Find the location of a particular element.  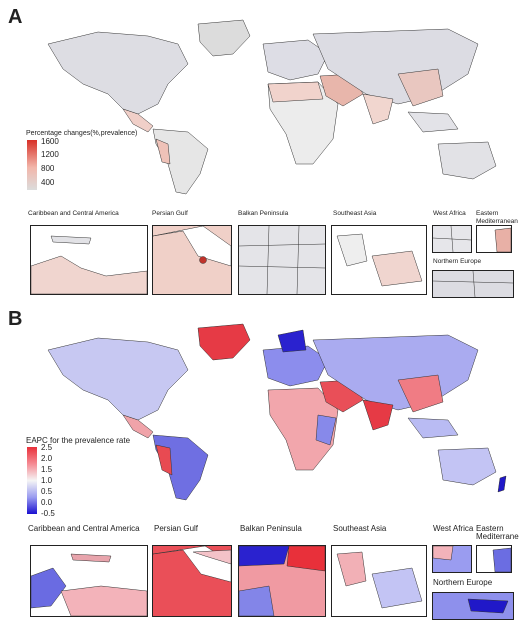

australia-b is located at coordinates (467, 466).